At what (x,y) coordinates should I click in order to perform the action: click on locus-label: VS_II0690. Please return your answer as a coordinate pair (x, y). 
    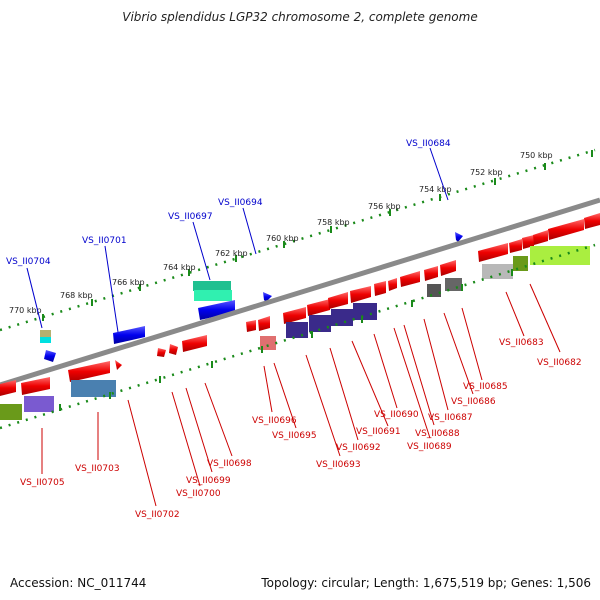
    Looking at the image, I should click on (396, 415).